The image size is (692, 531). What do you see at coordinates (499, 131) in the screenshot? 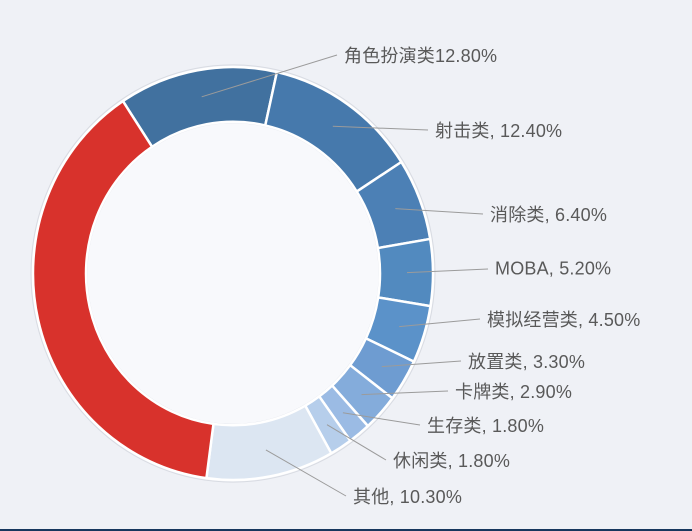
I see `slice-label-shooter: 射击类, 12.40%` at bounding box center [499, 131].